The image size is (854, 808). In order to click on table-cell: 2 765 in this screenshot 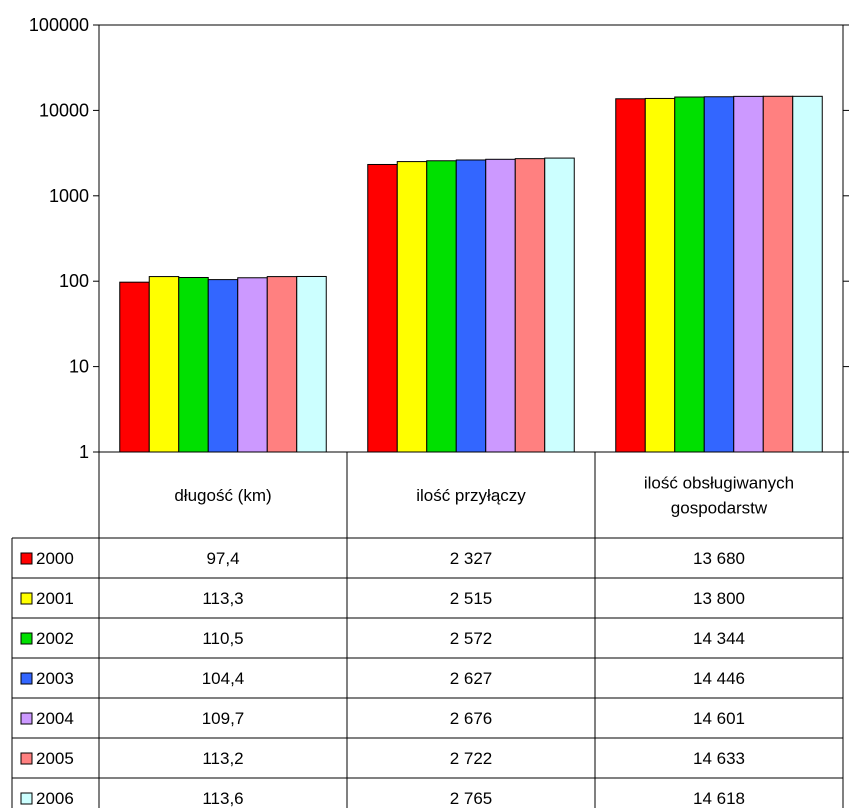, I will do `click(471, 798)`.